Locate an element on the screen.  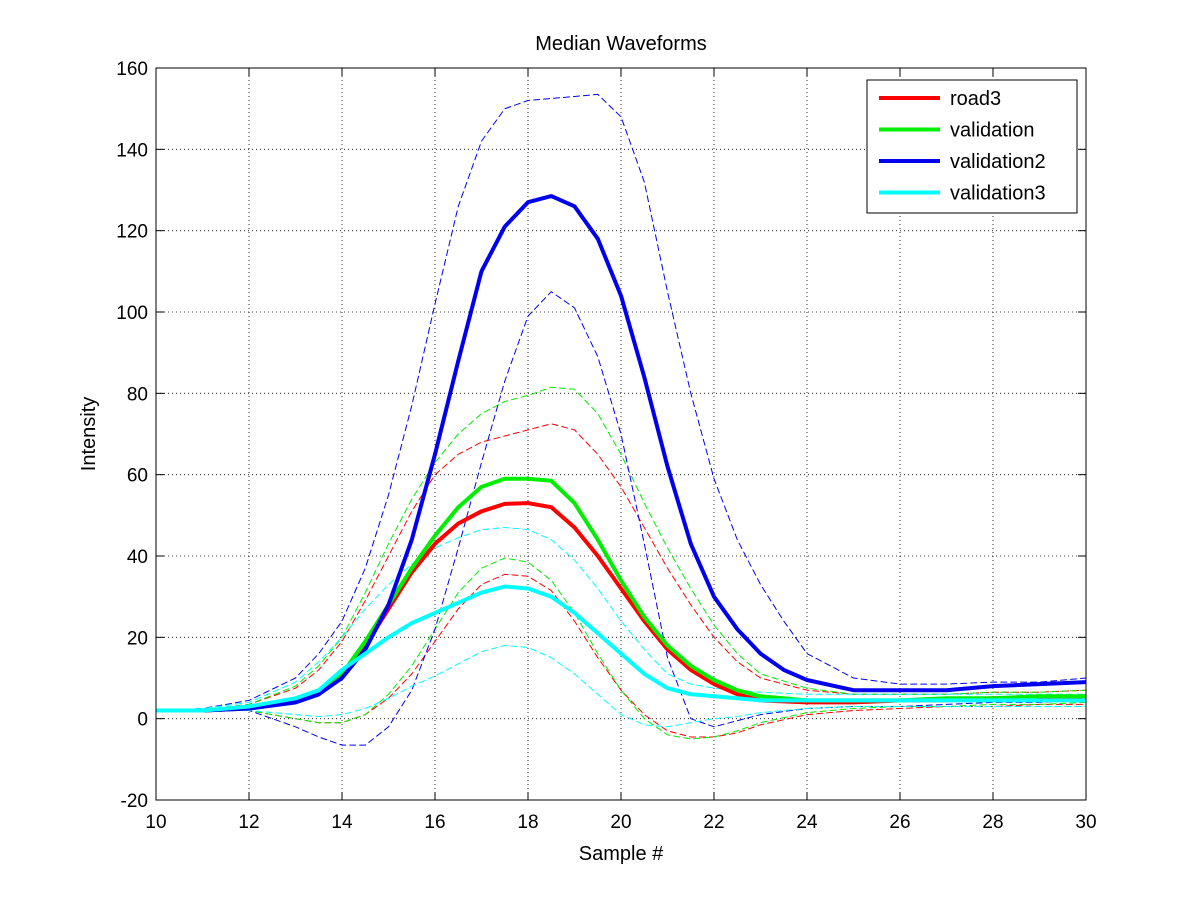
y-tick-label: -20 is located at coordinates (134, 801).